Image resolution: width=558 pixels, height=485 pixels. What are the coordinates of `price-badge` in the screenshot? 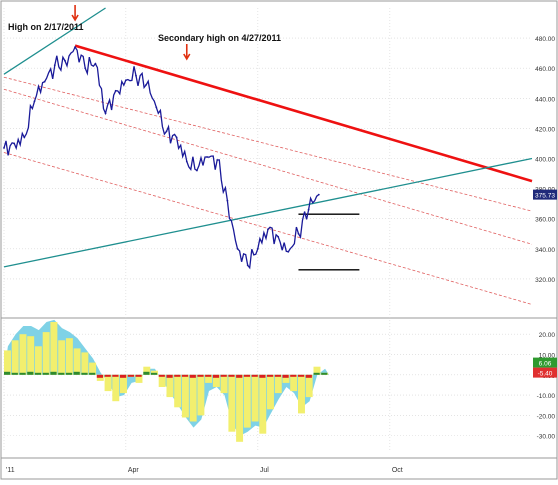 It's located at (545, 194).